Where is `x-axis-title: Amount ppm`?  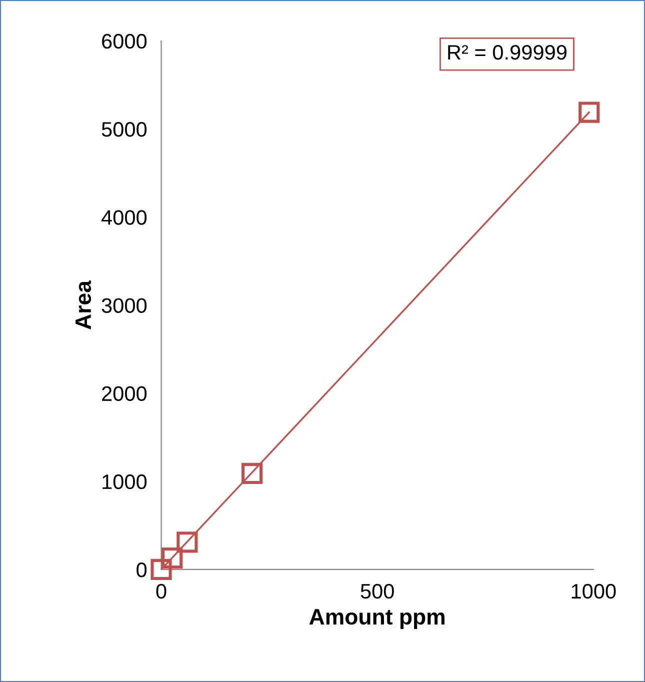
x-axis-title: Amount ppm is located at coordinates (376, 619).